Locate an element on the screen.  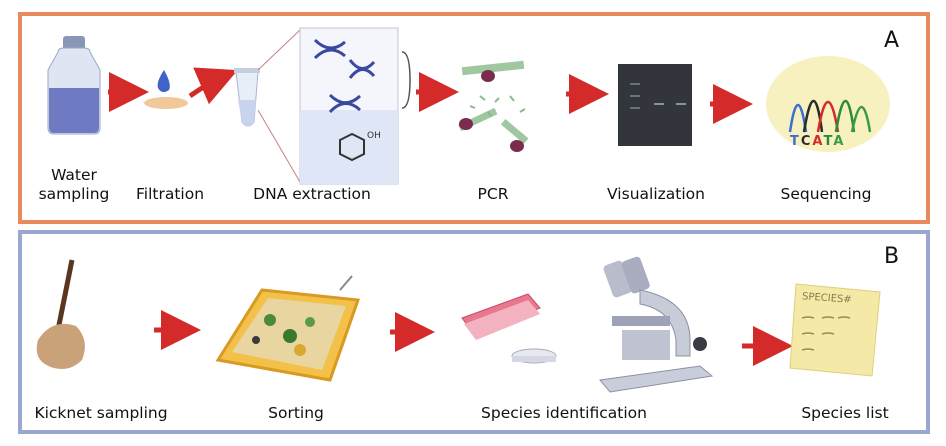
arrow-icon is located at coordinates (213, 86).